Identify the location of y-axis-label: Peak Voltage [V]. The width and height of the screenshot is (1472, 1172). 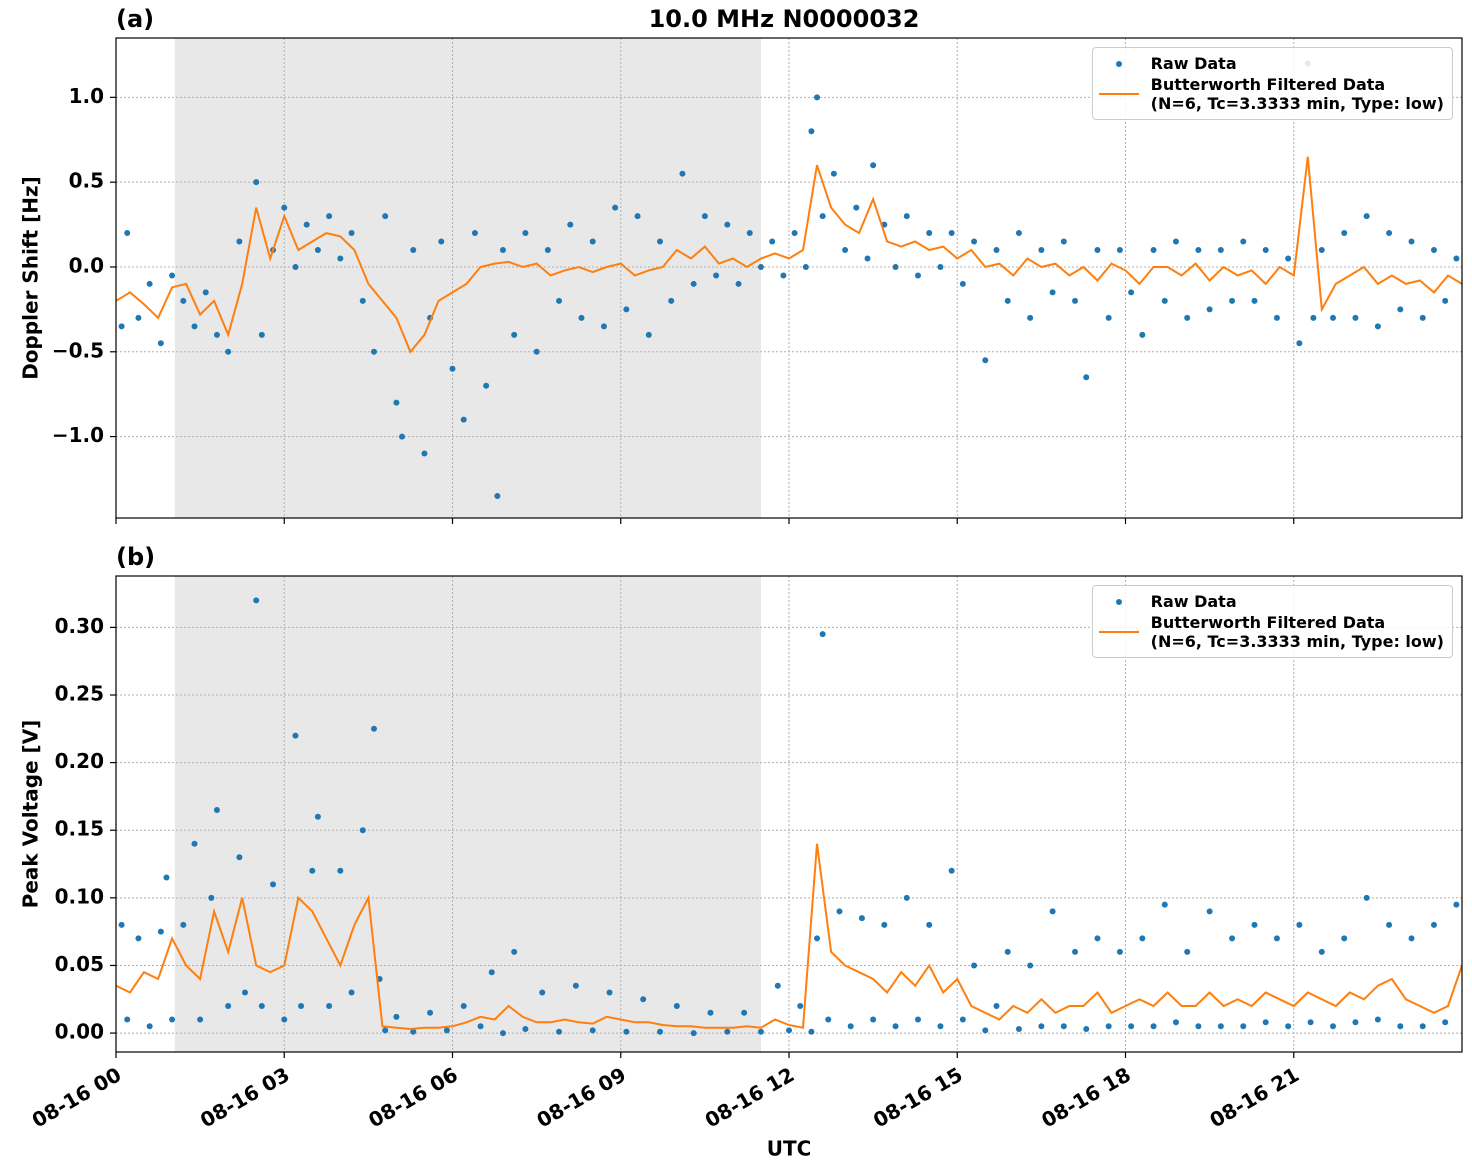
(31, 814).